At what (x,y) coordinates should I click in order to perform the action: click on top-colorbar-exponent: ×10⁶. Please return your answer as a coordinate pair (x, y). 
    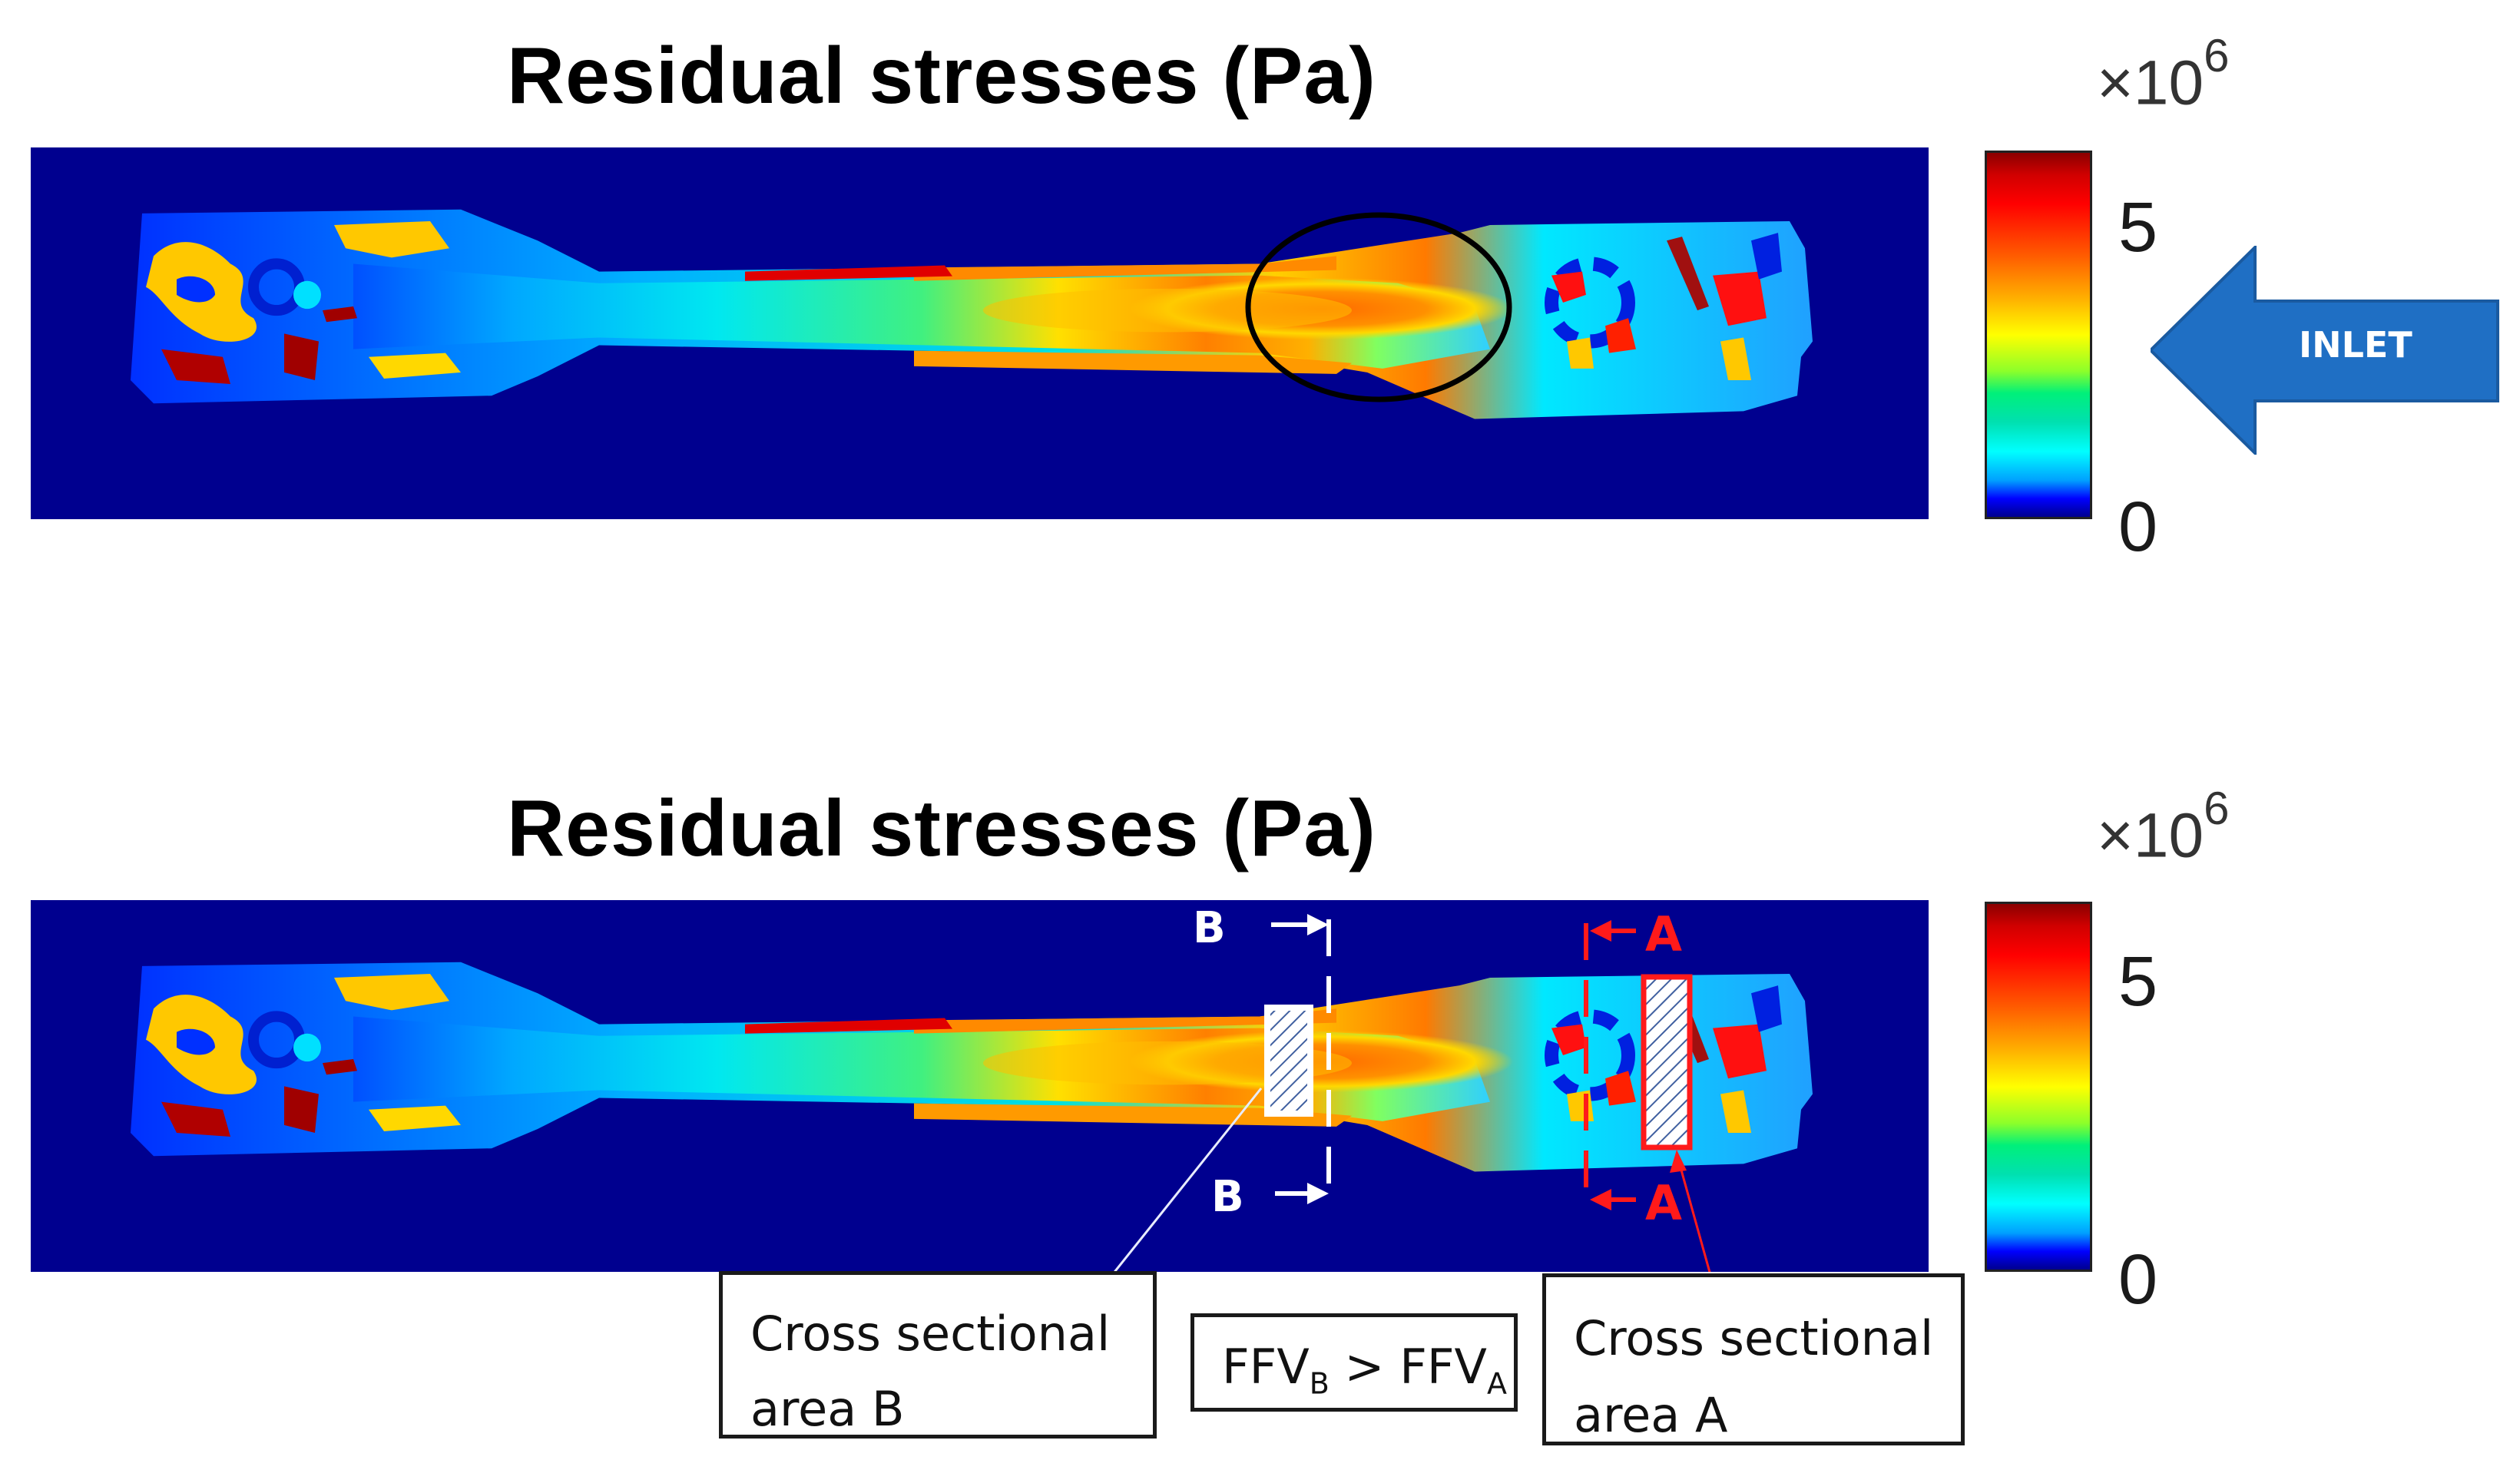
    Looking at the image, I should click on (2163, 74).